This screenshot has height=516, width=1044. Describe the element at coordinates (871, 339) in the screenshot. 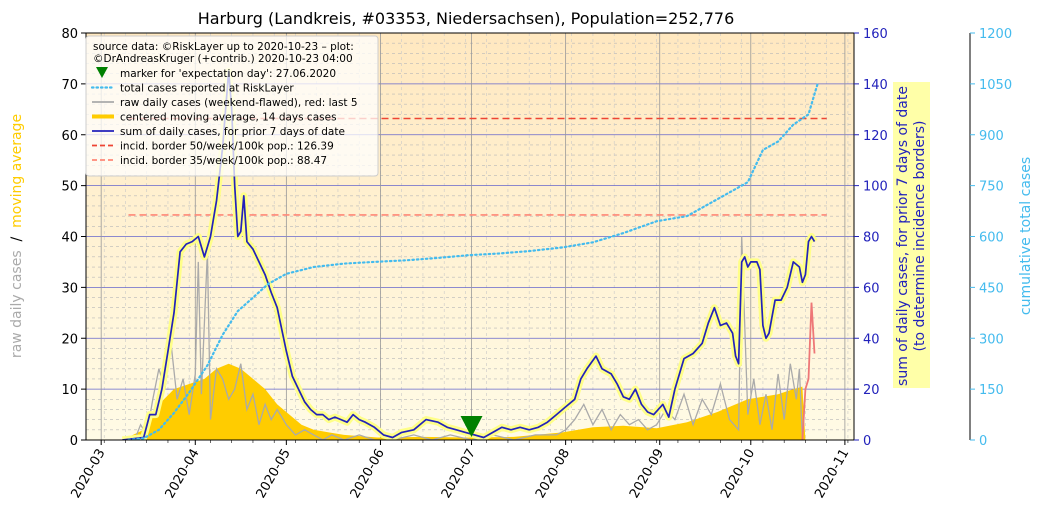

I see `right-y-tick-label: 40` at that location.